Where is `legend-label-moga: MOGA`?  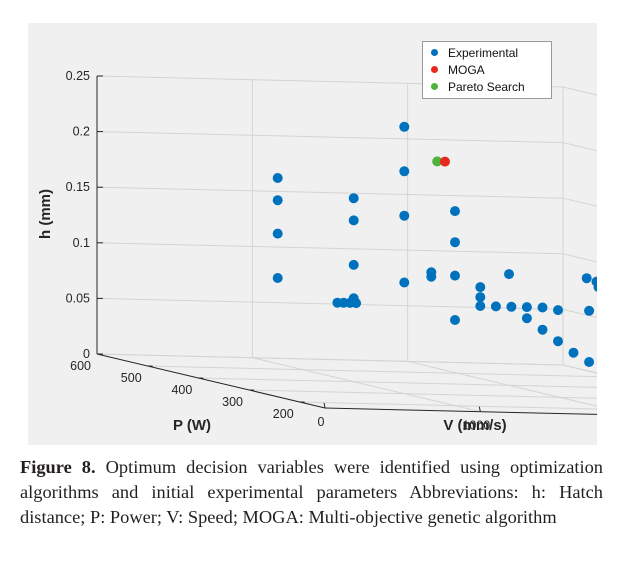 legend-label-moga: MOGA is located at coordinates (466, 69).